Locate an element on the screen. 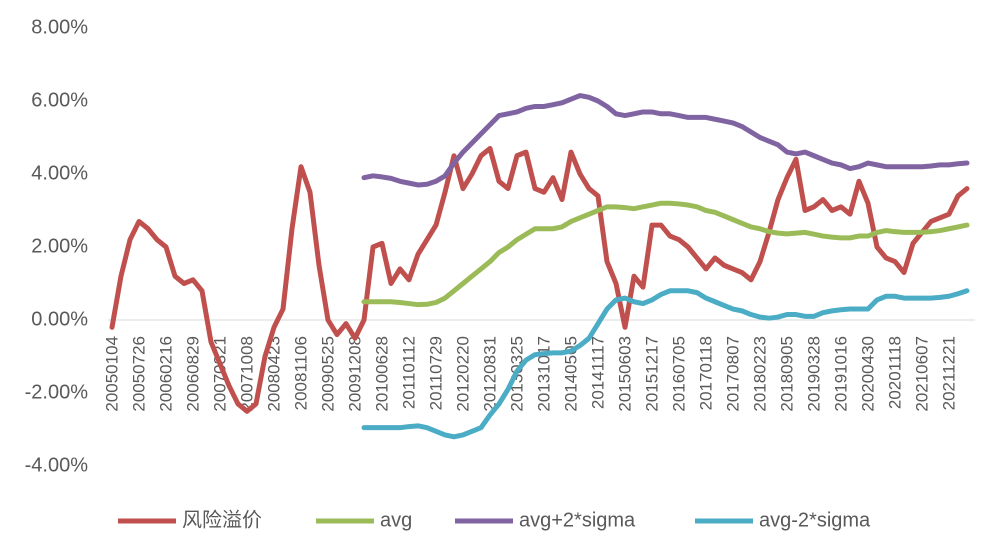 The image size is (990, 546). x-tick-label: 20151217 is located at coordinates (651, 374).